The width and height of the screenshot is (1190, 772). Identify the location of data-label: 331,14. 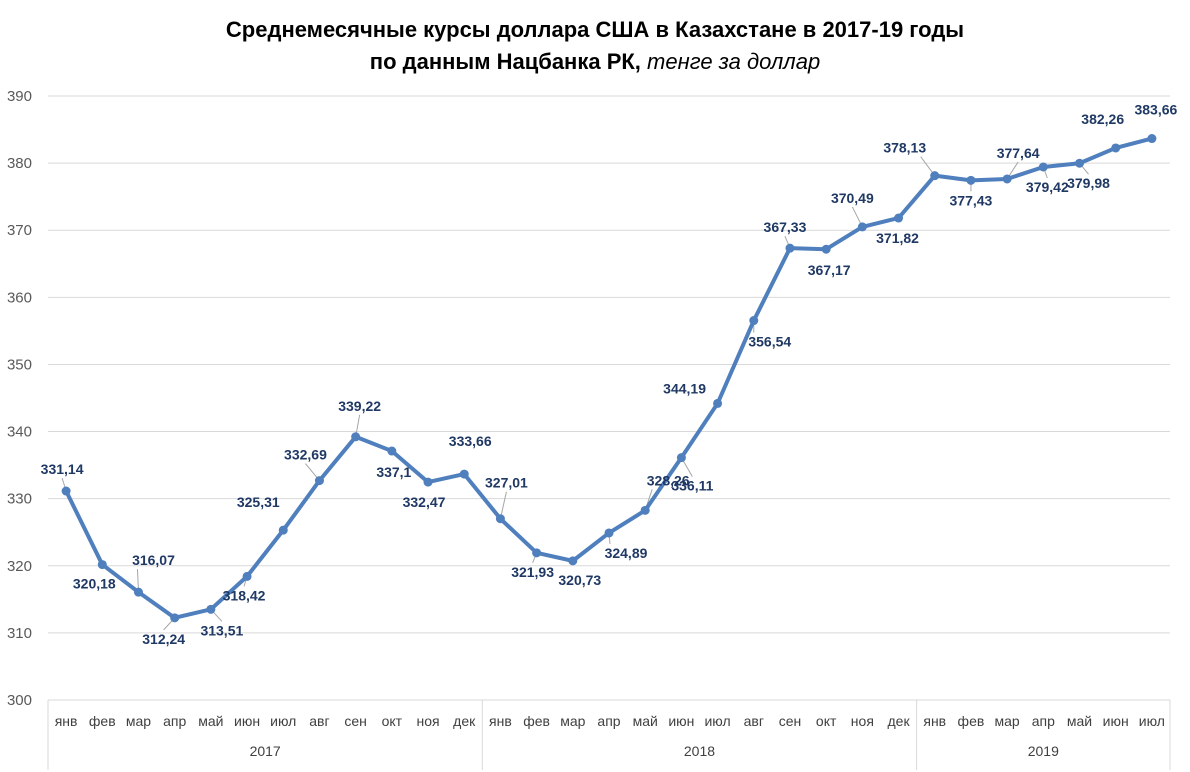
(62, 469).